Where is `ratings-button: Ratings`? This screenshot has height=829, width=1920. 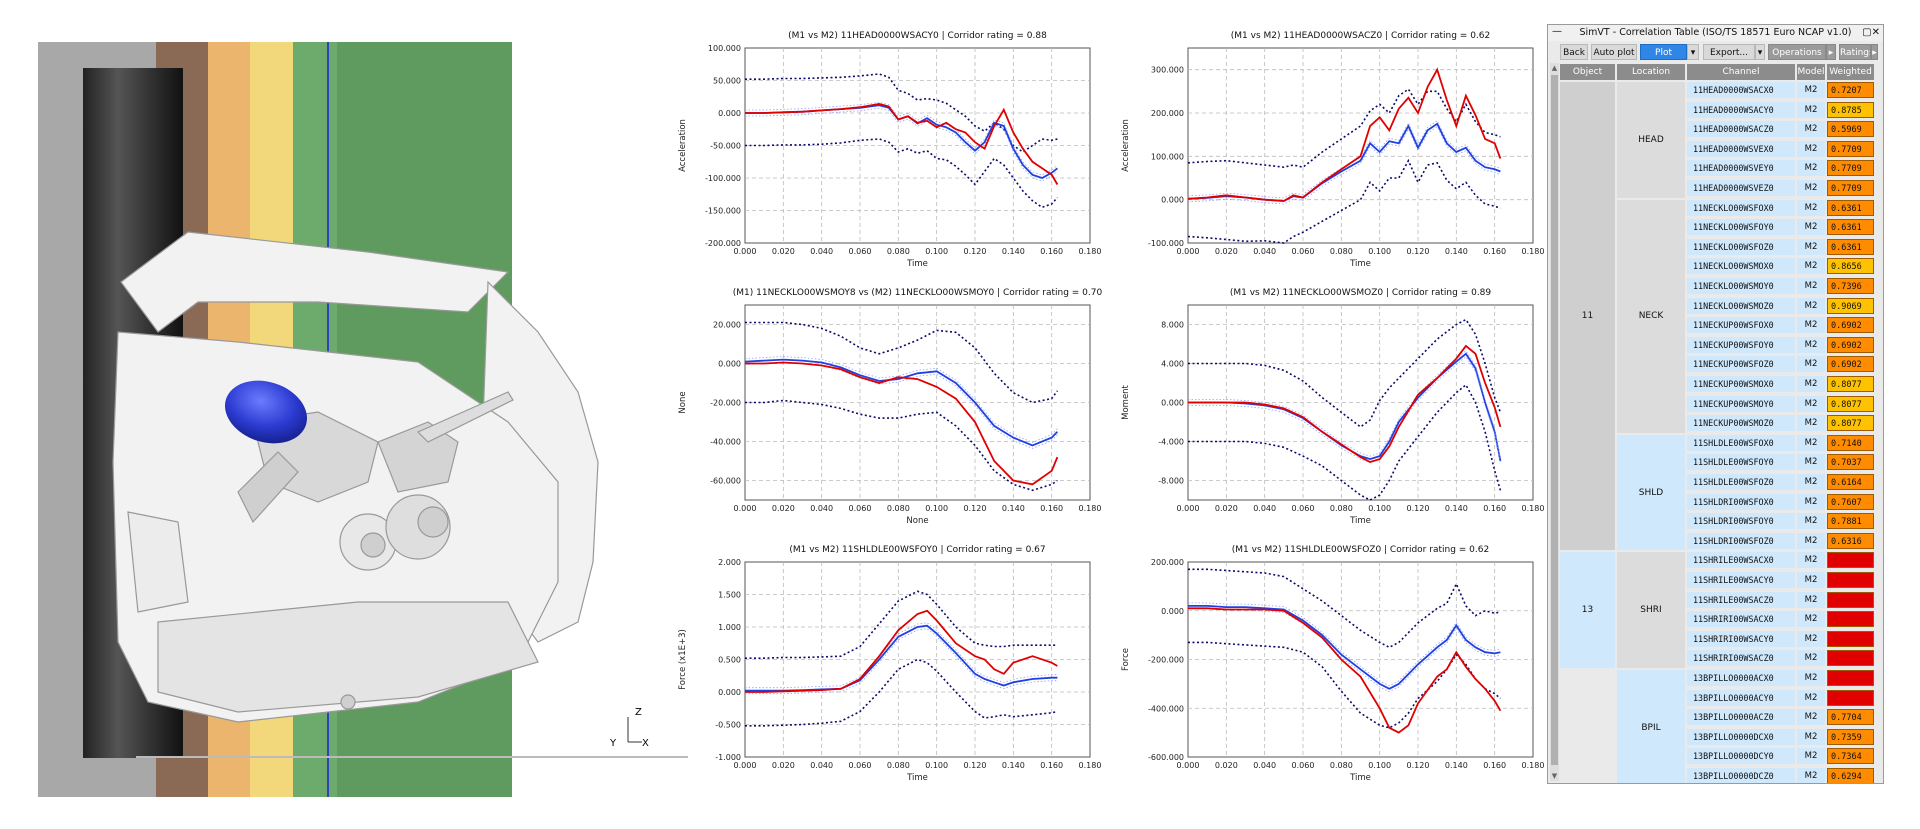
ratings-button: Ratings is located at coordinates (1855, 52).